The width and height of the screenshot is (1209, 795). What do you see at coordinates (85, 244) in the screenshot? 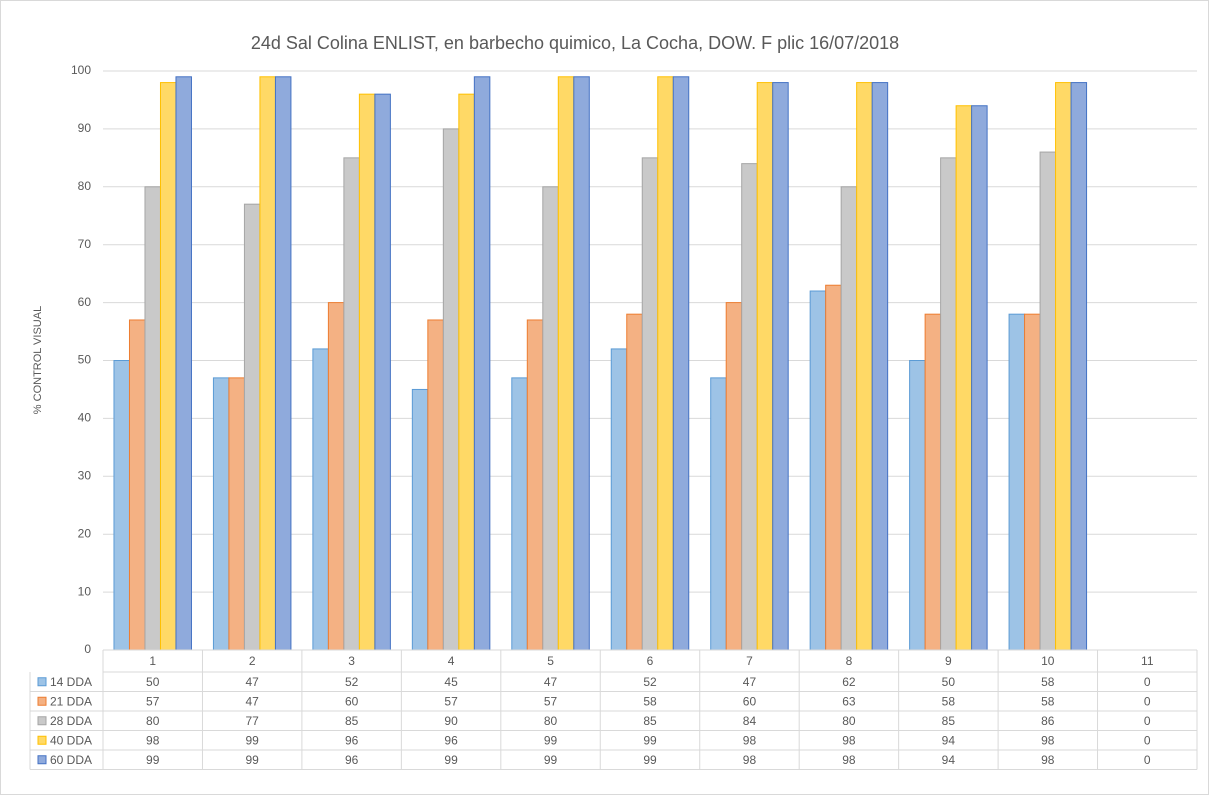
I see `y-tick-label: 70` at bounding box center [85, 244].